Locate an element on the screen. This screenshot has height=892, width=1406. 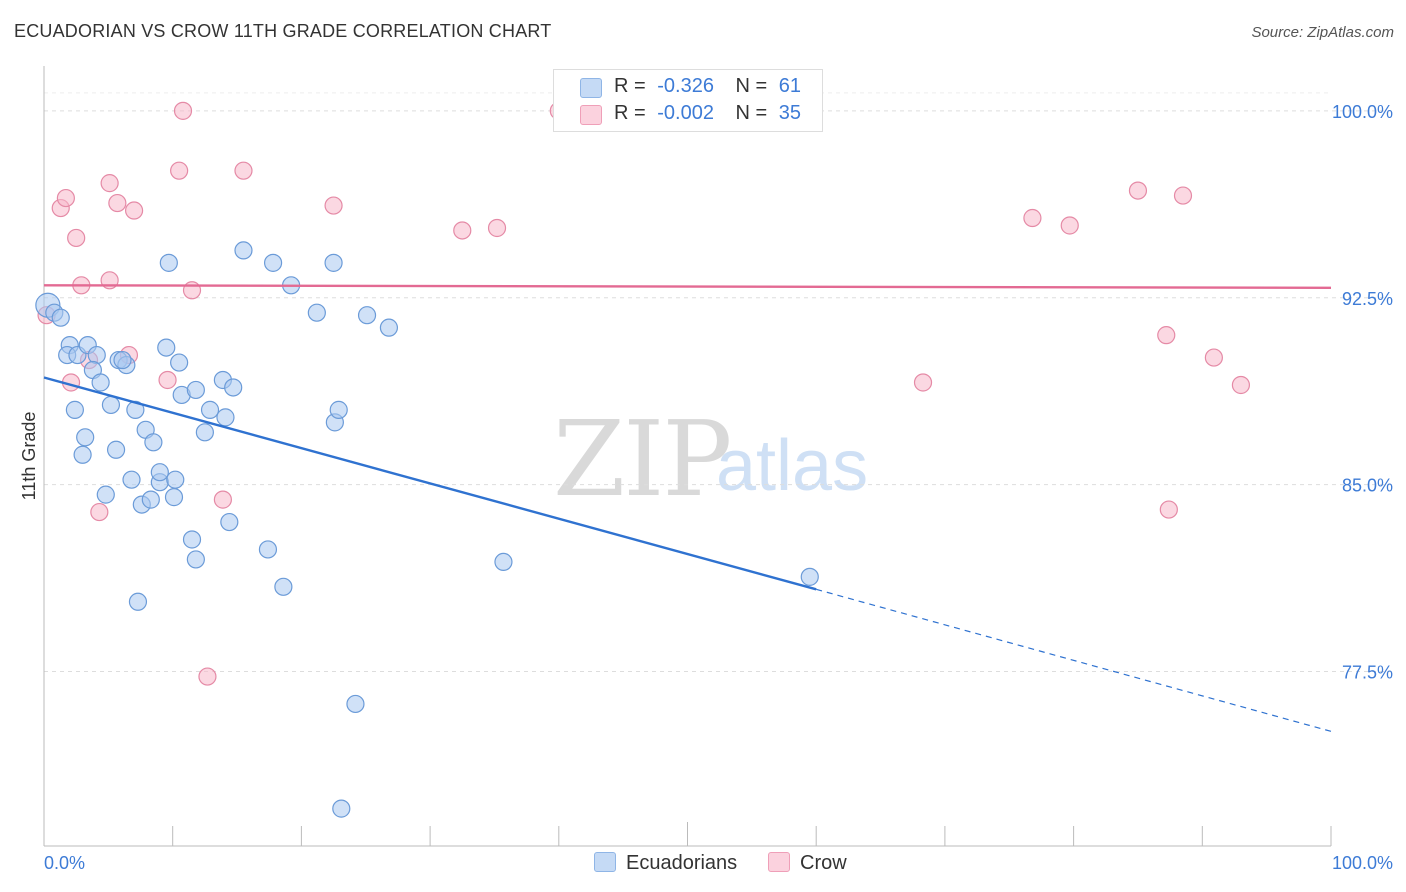
bottom-legend-ecuadorians: Ecuadorians is located at coordinates (665, 863).